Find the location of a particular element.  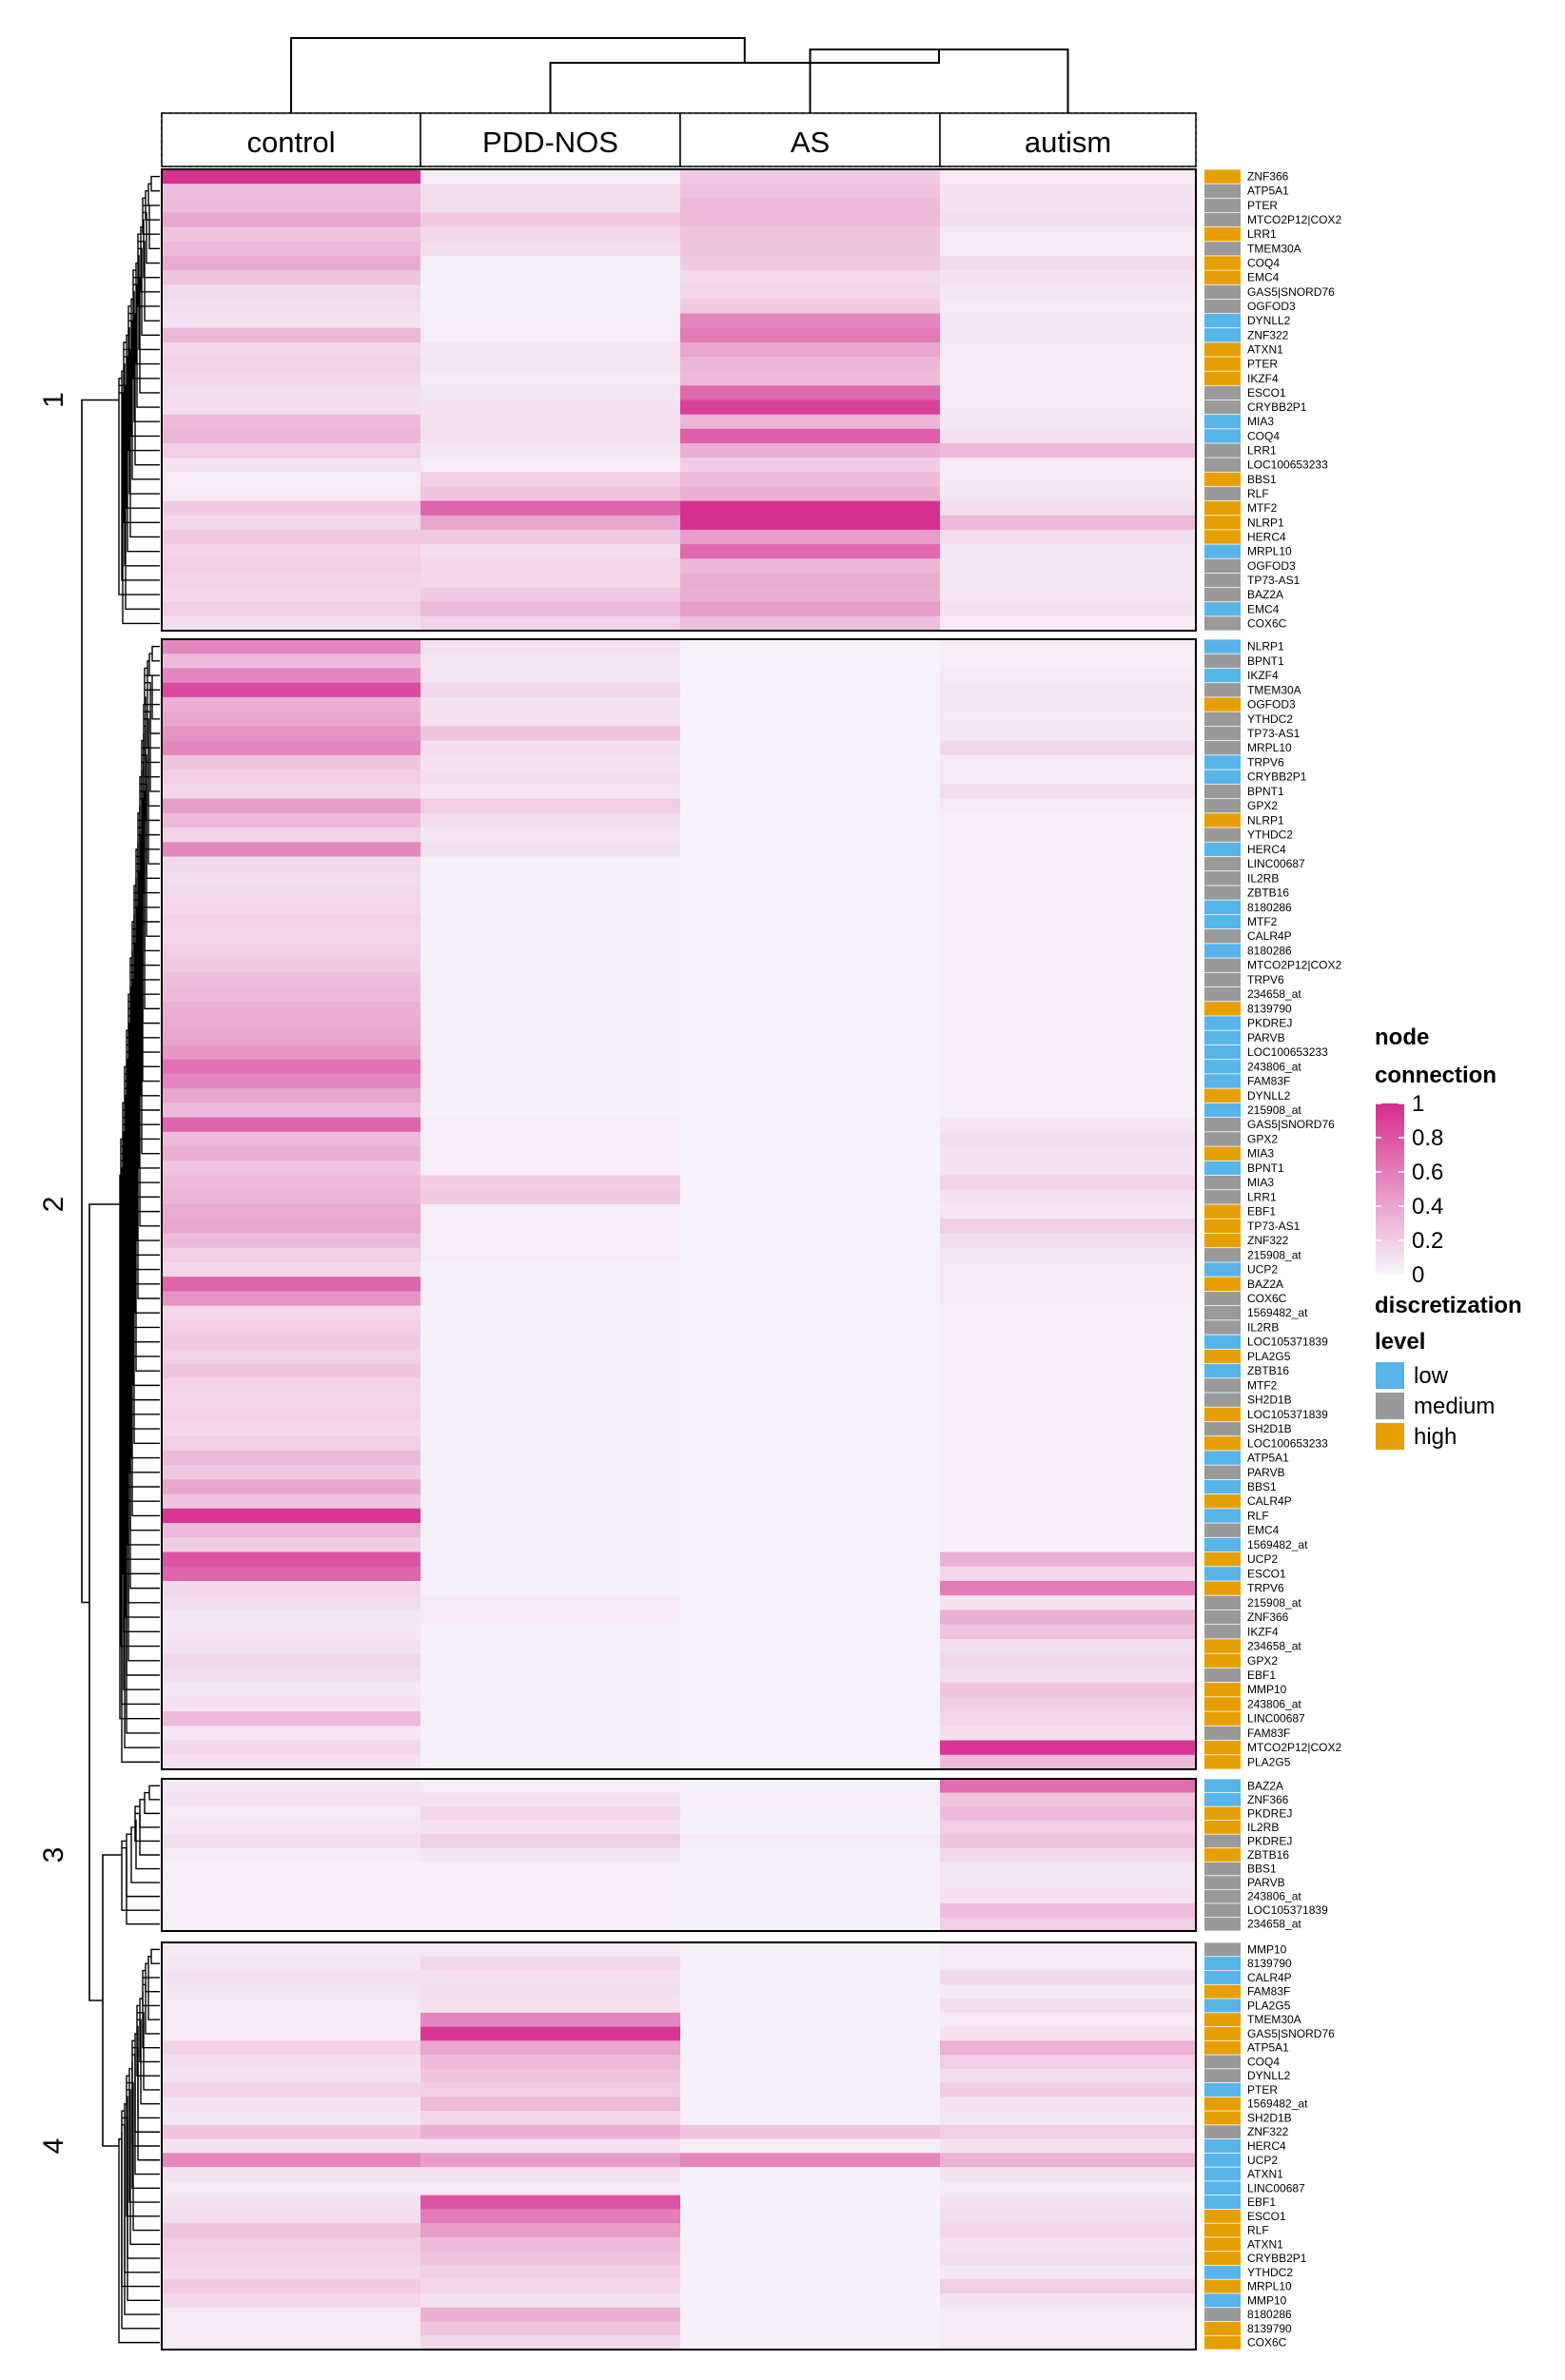

row-label: ATXN1 is located at coordinates (1265, 2244).